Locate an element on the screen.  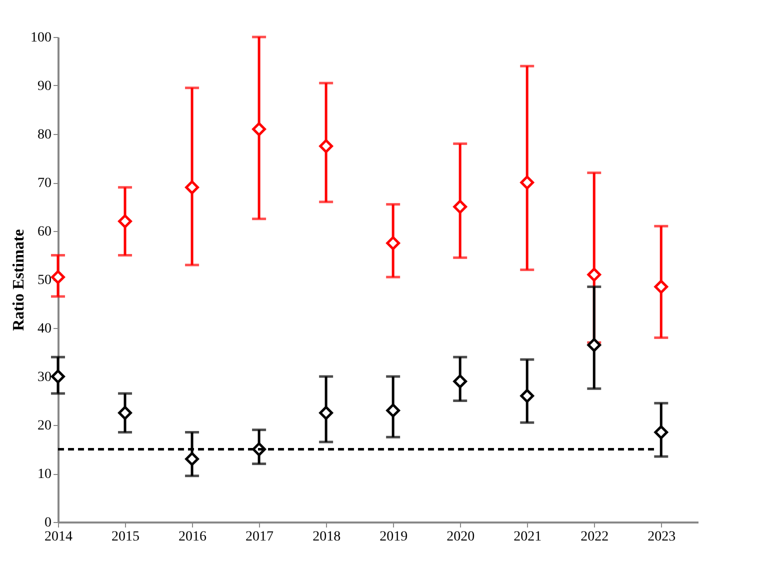
x-tick-label: 2020 is located at coordinates (460, 537).